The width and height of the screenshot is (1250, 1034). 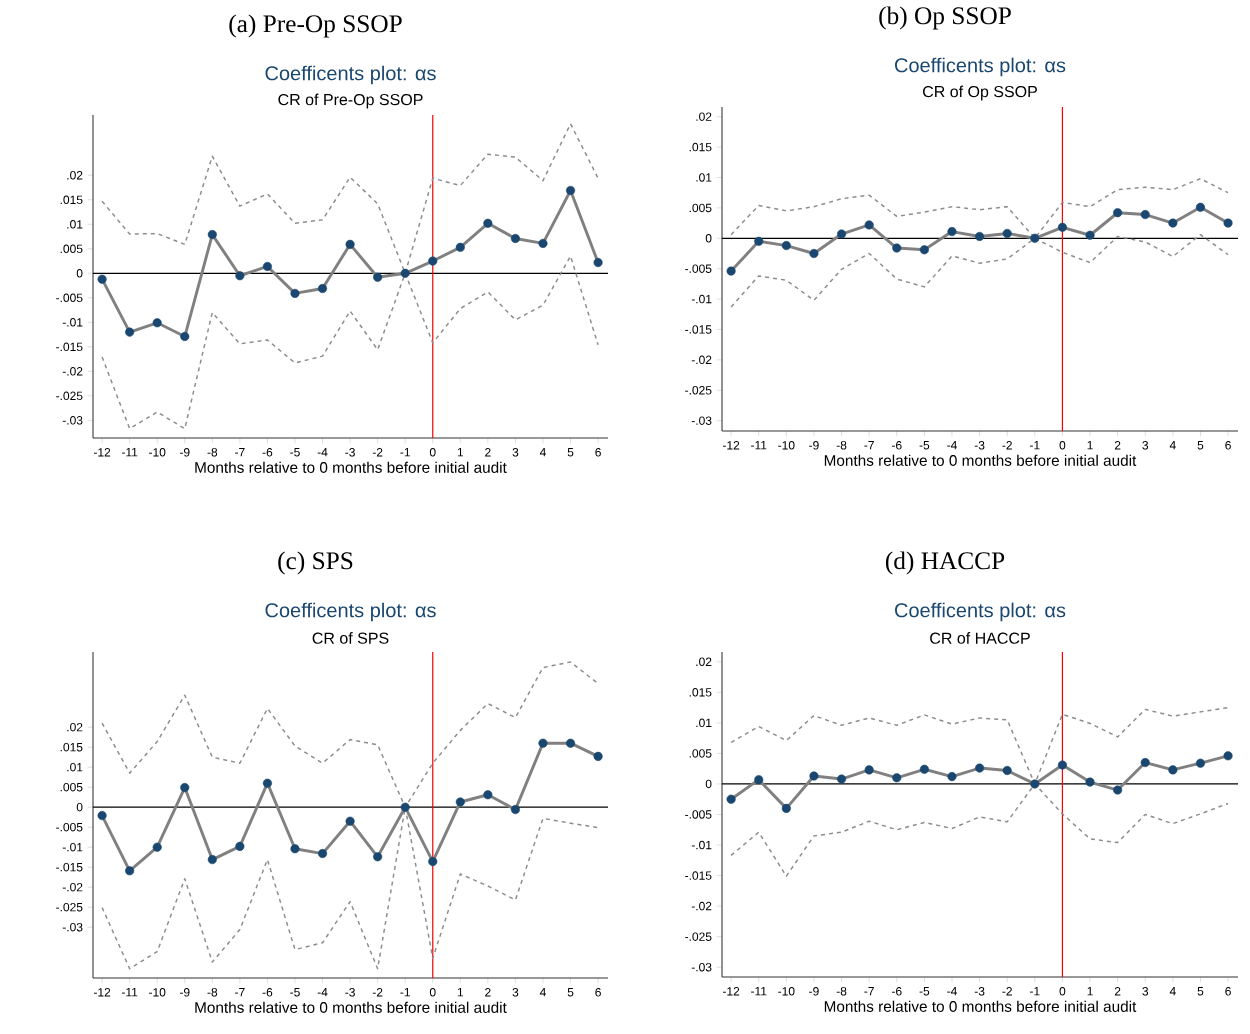 I want to click on y-tick-label: -.01, so click(x=72, y=847).